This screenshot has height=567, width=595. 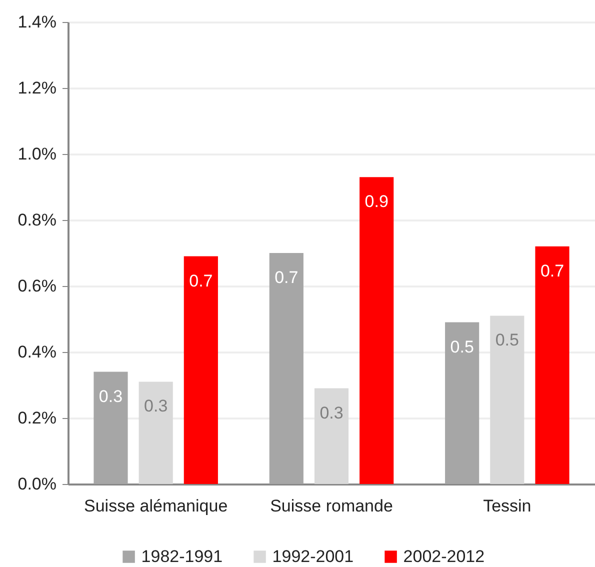 What do you see at coordinates (37, 286) in the screenshot?
I see `y-tick-label: 0.6%` at bounding box center [37, 286].